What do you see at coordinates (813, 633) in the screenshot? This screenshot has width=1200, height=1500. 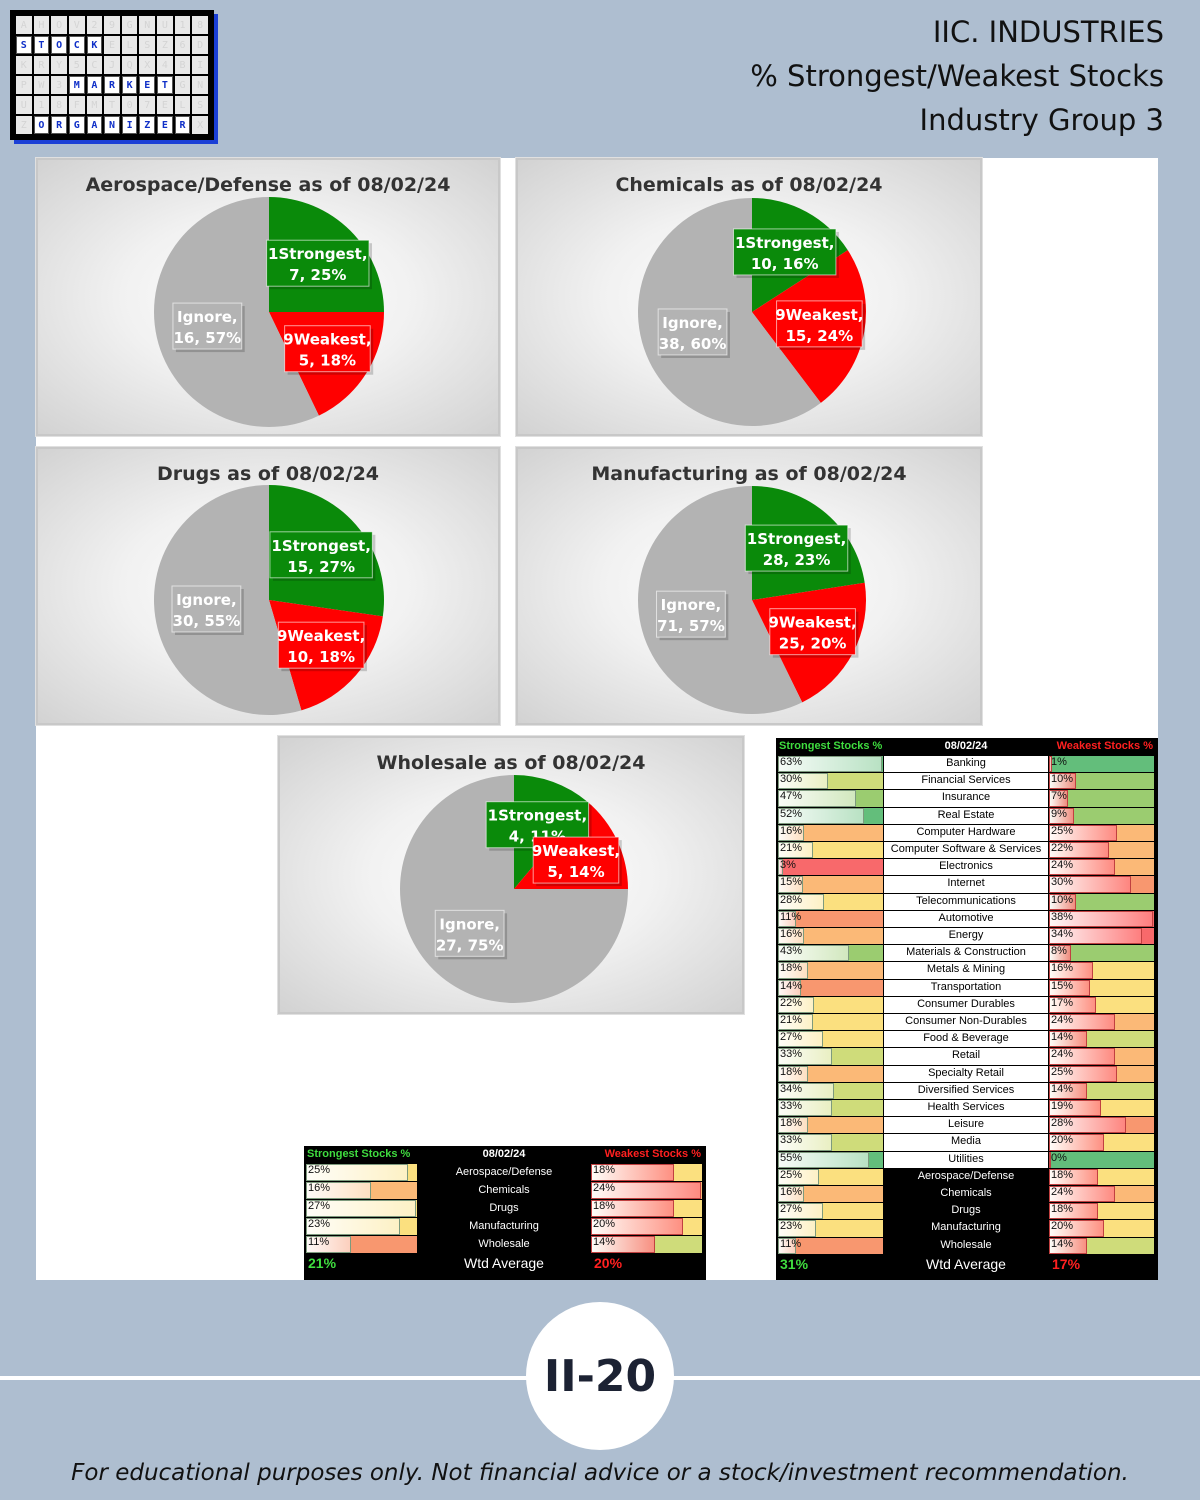 I see `pie-data-label: 9Weakest, 25, 20%` at bounding box center [813, 633].